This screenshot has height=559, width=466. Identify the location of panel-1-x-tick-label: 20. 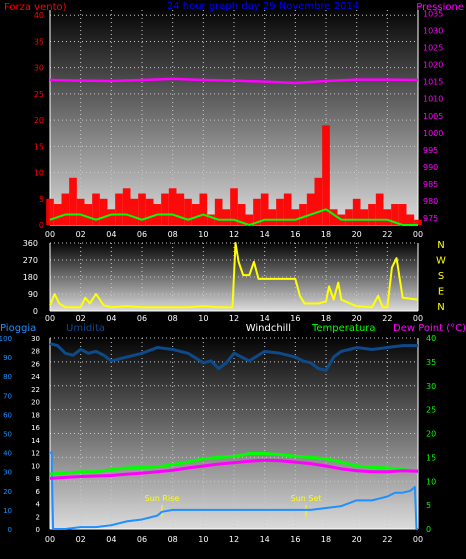
(357, 318).